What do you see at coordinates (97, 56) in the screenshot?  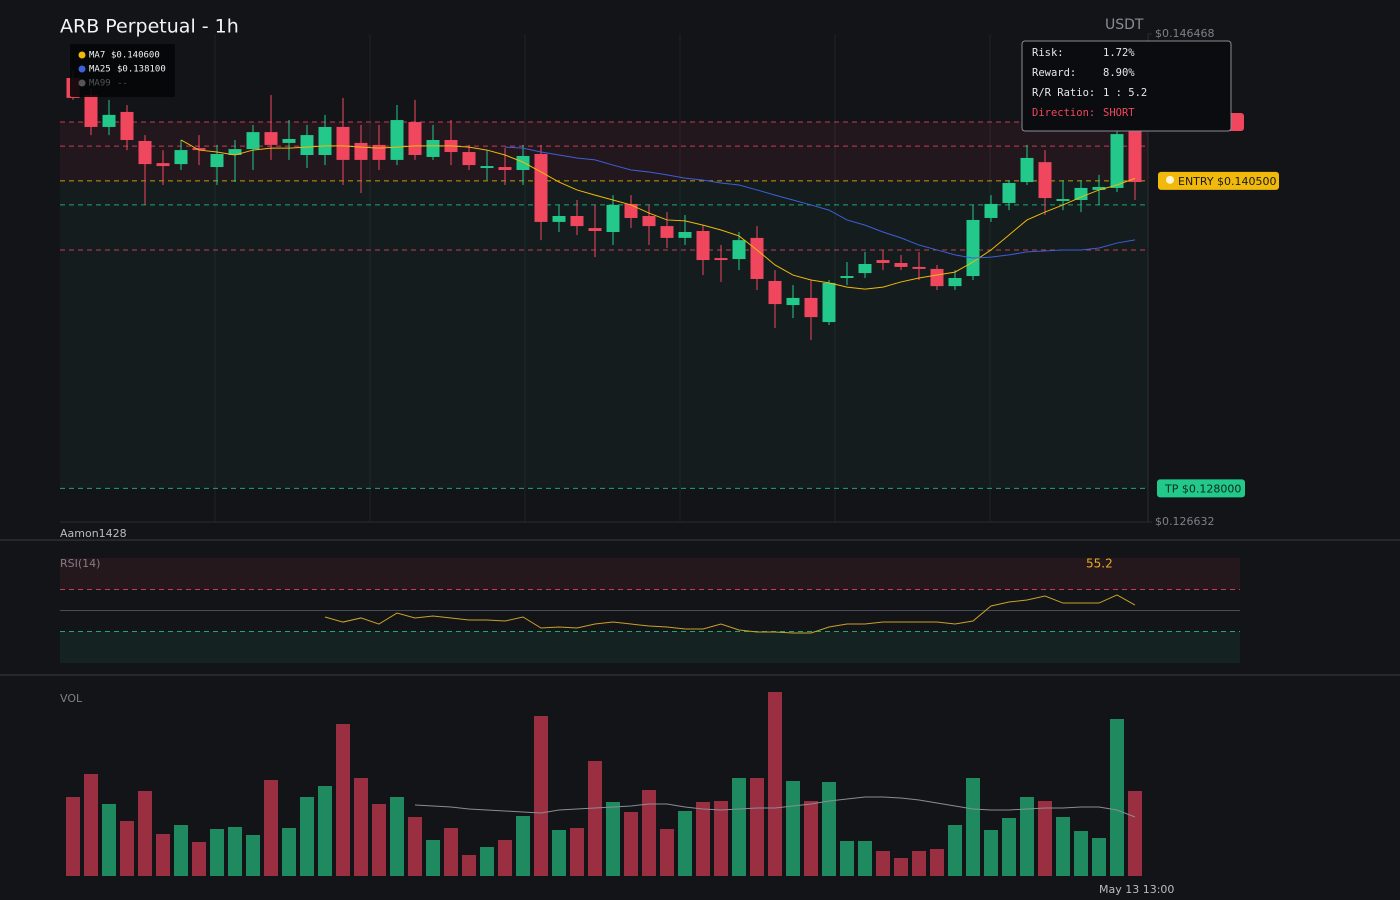 I see `legend-name: MA7` at bounding box center [97, 56].